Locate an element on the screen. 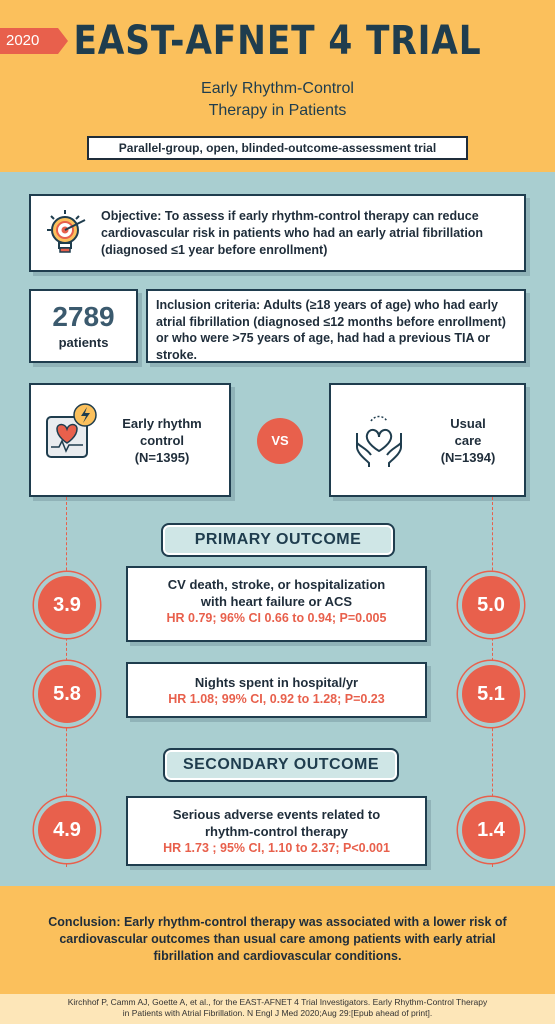 Image resolution: width=555 pixels, height=1024 pixels. secondary-outcome-heading: SECONDARY OUTCOME is located at coordinates (281, 765).